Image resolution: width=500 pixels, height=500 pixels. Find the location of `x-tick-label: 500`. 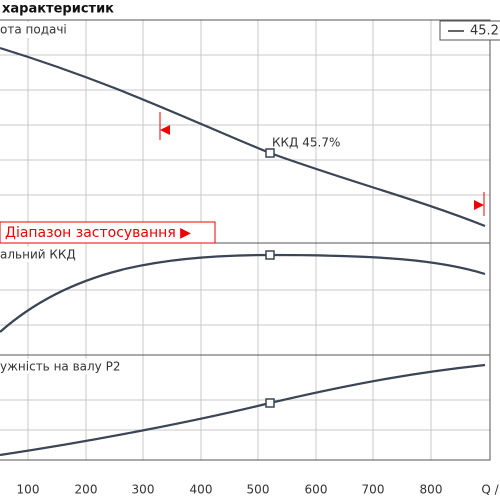

x-tick-label: 500 is located at coordinates (258, 490).